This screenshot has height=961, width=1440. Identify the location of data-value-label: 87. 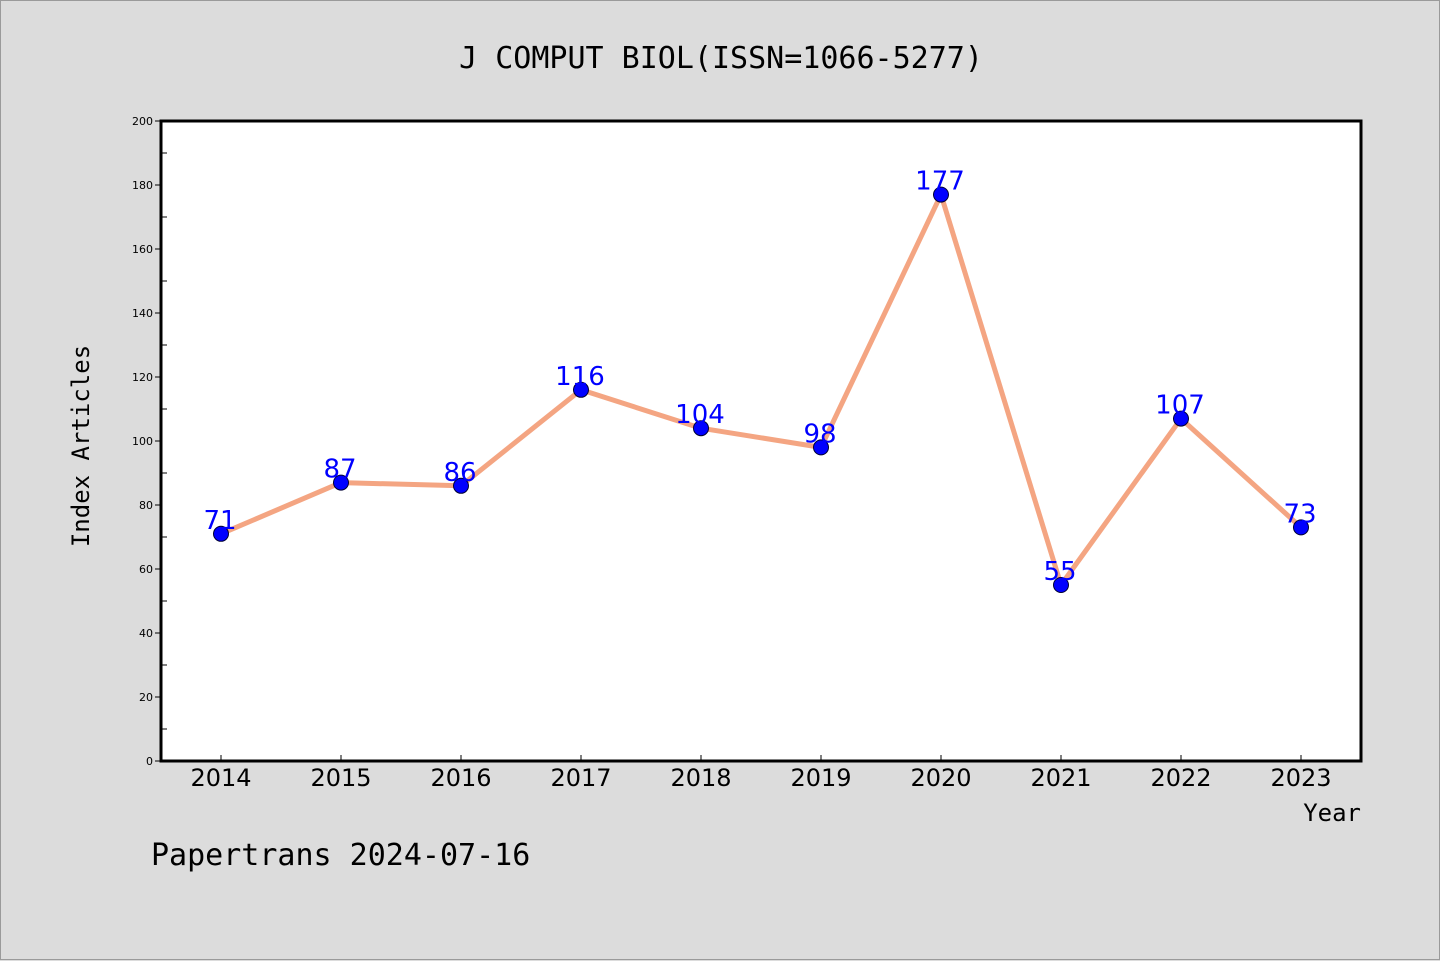
(339, 470).